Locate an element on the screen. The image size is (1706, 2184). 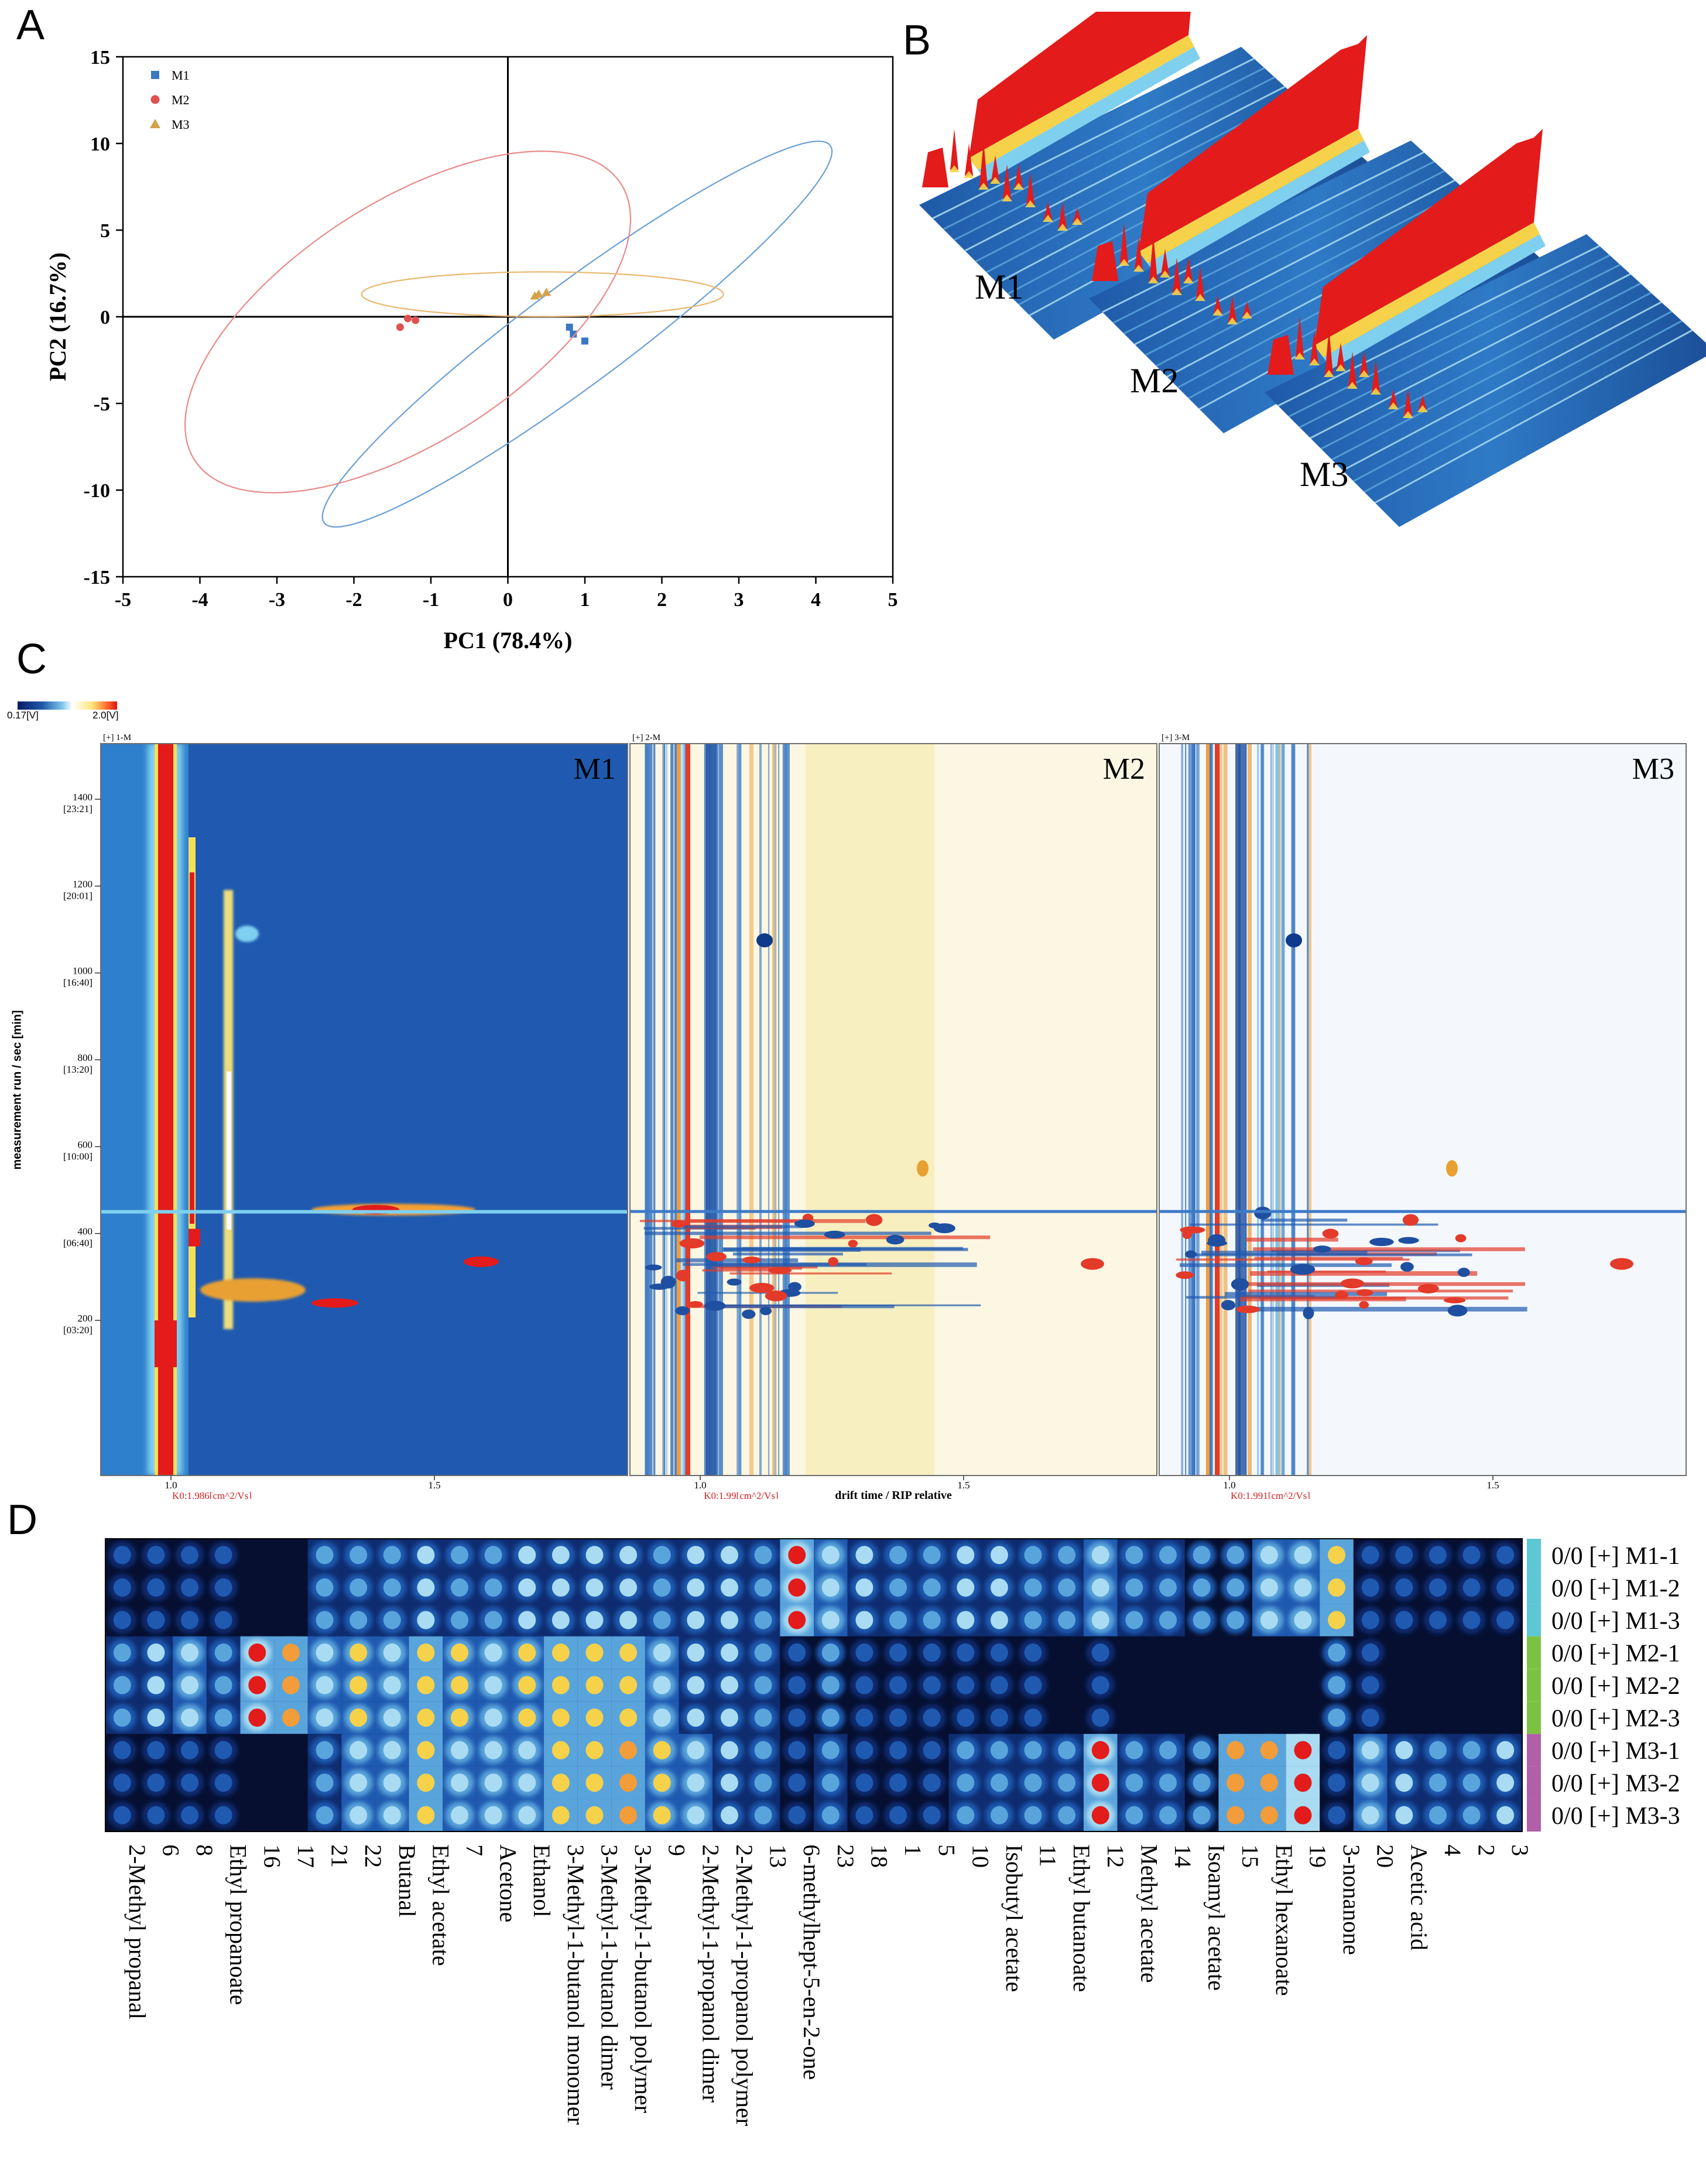
topo-front-block is located at coordinates (1105, 261).